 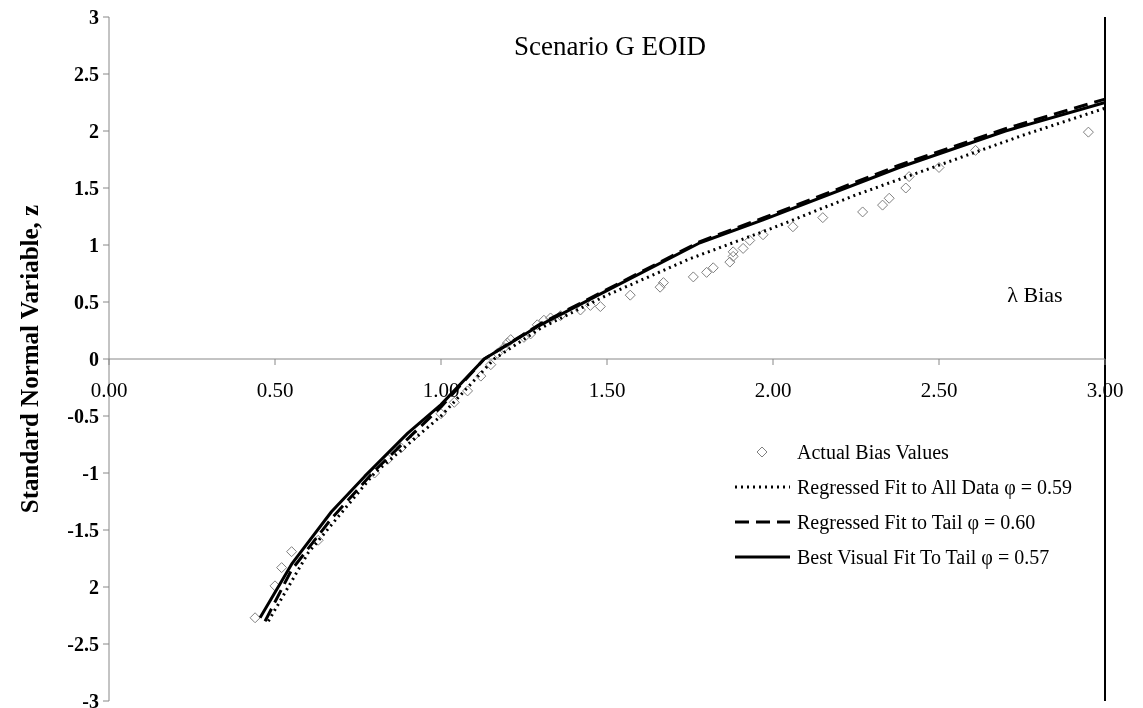 I want to click on y-tick-label: -0.5, so click(x=83, y=416).